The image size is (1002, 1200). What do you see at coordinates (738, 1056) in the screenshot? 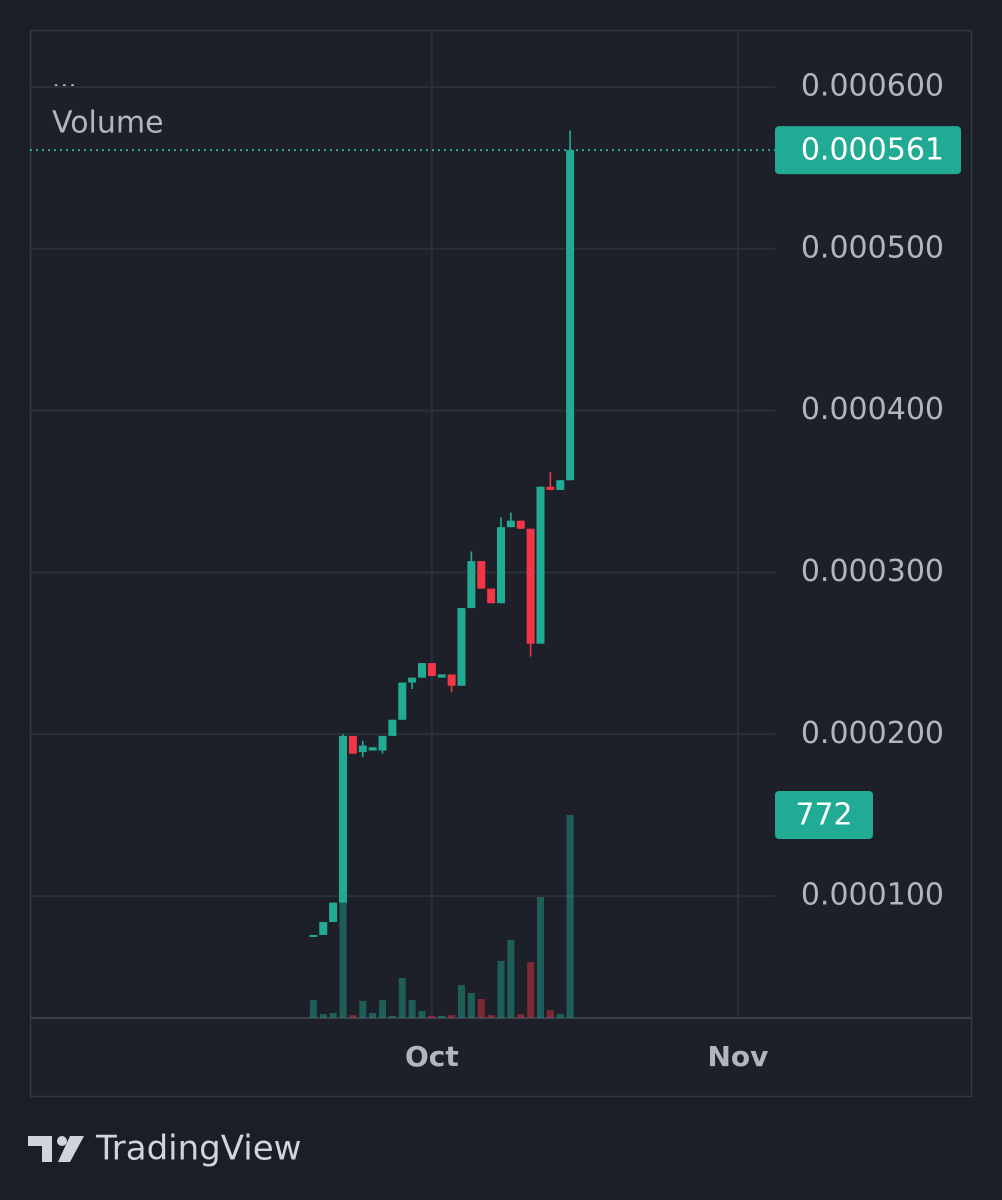
I see `x-tick-label: Nov` at bounding box center [738, 1056].